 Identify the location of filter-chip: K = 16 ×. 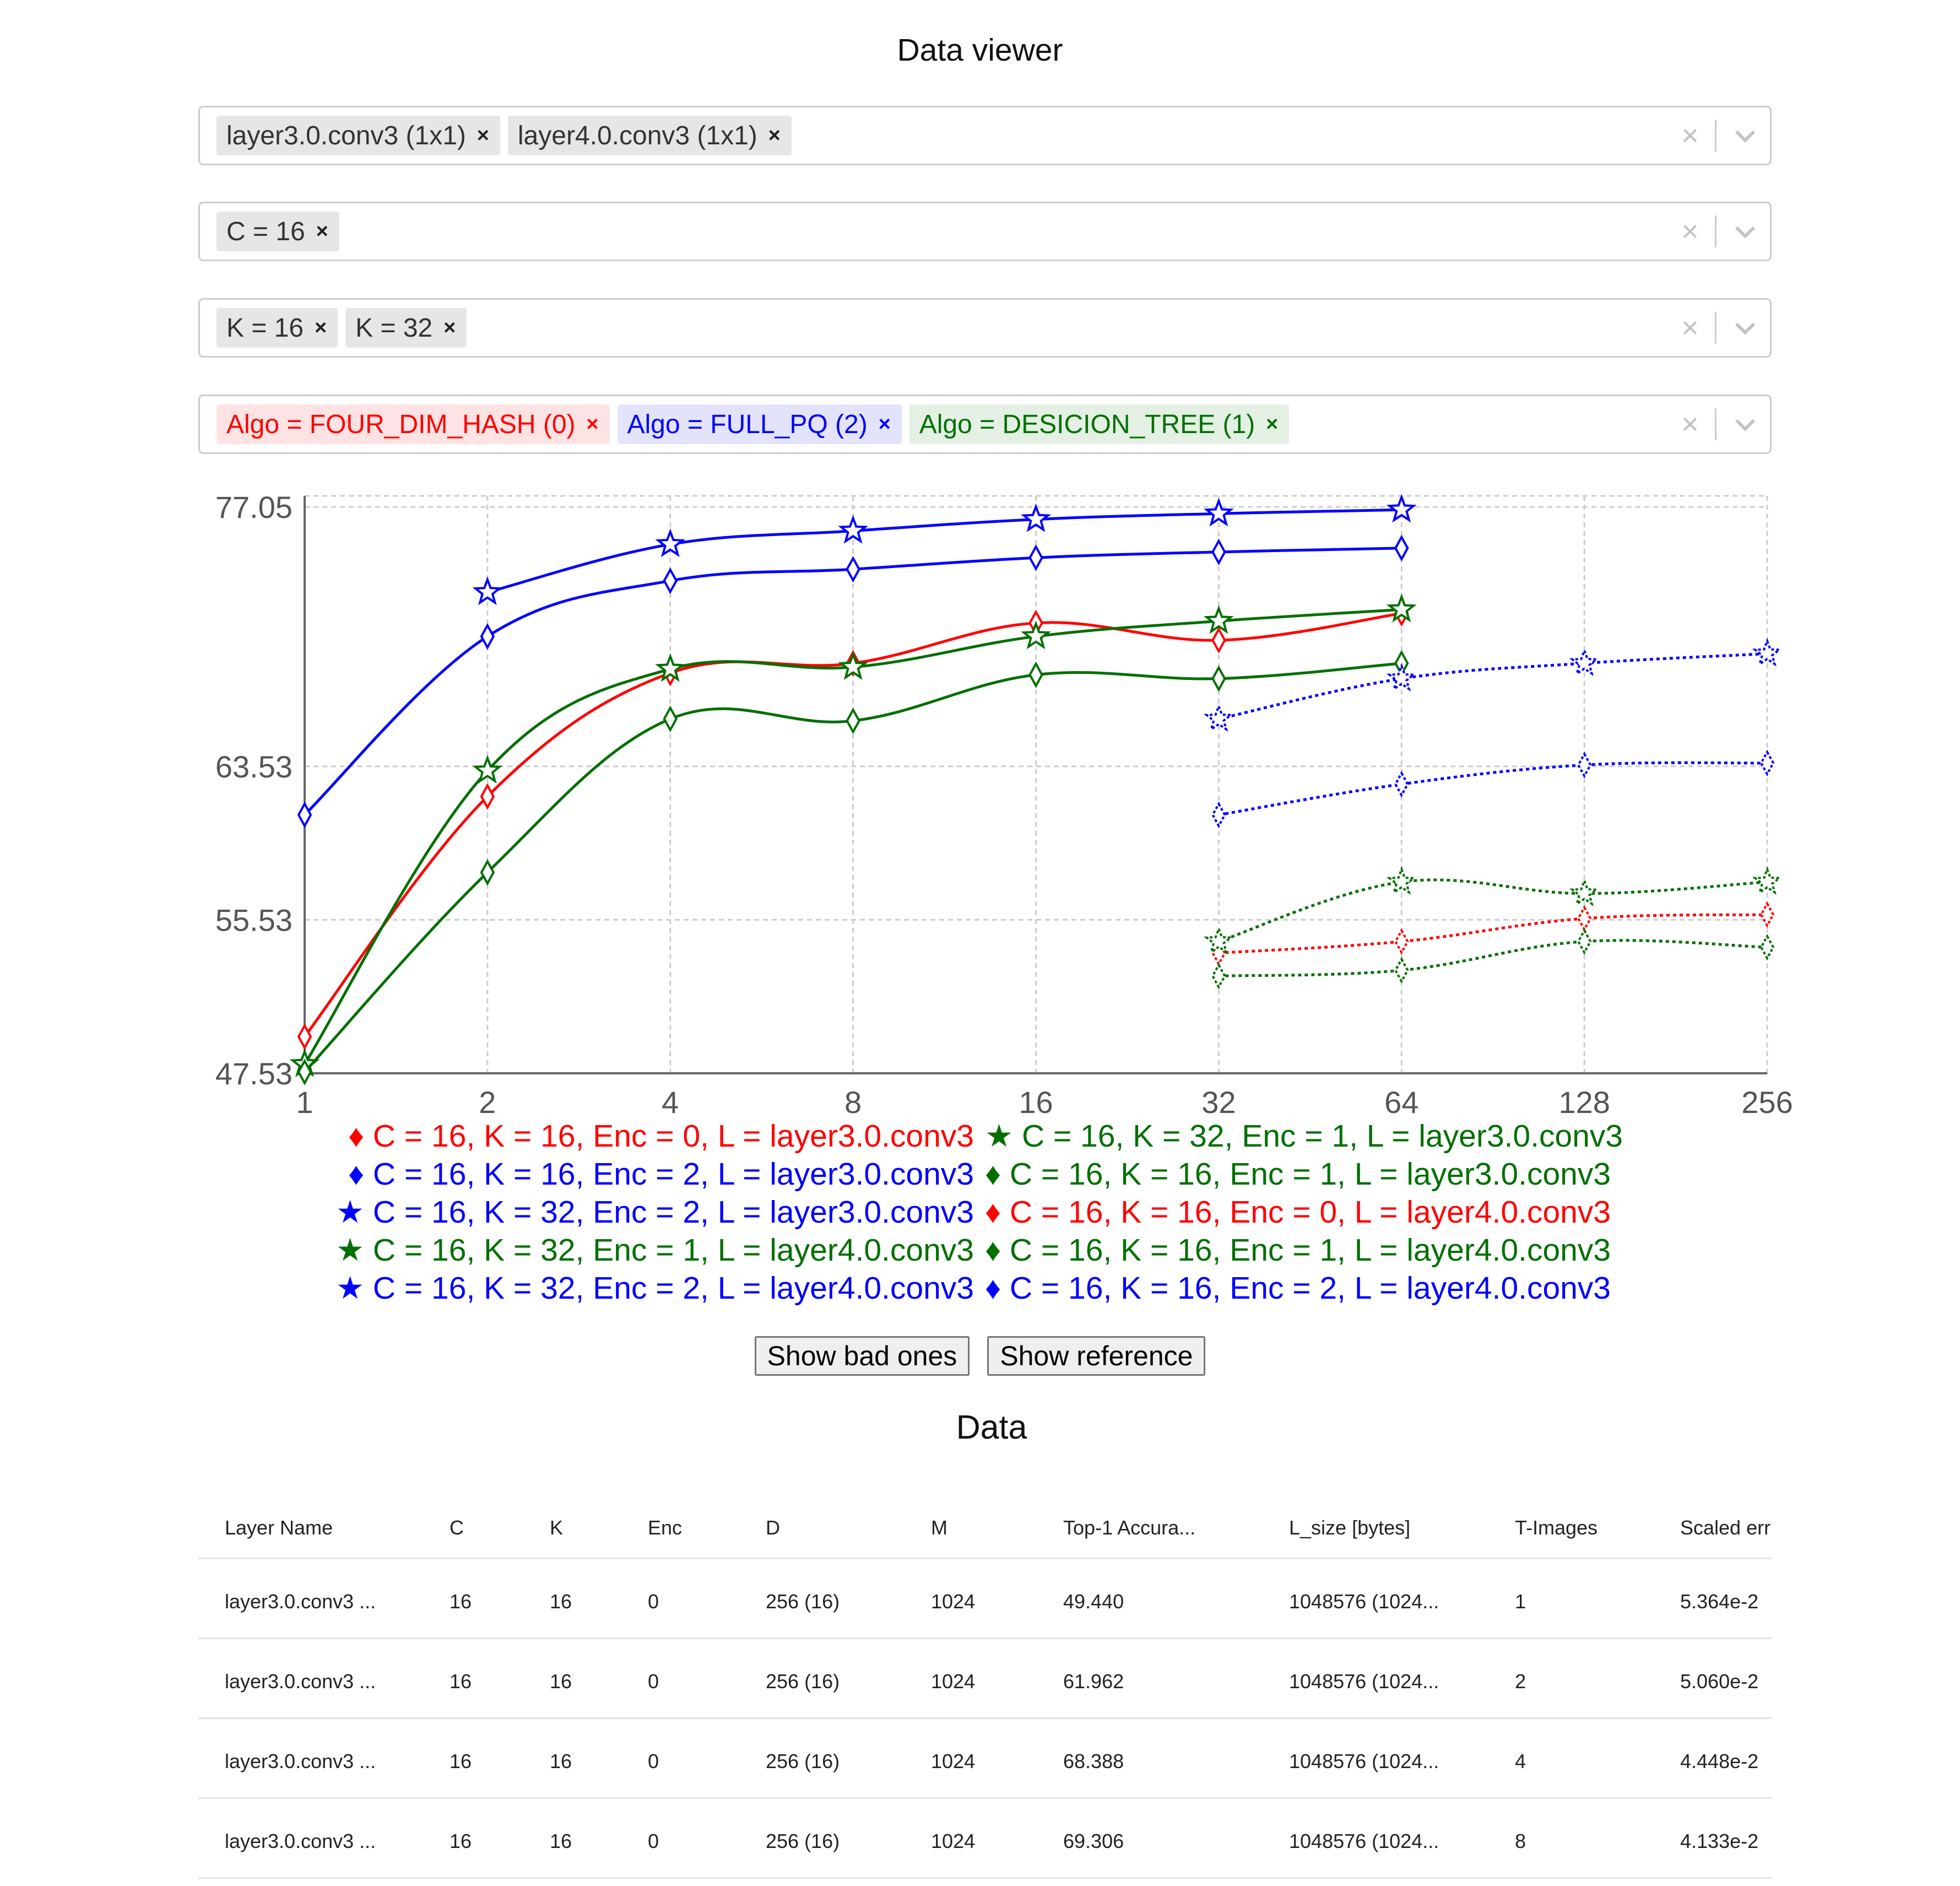
(277, 328).